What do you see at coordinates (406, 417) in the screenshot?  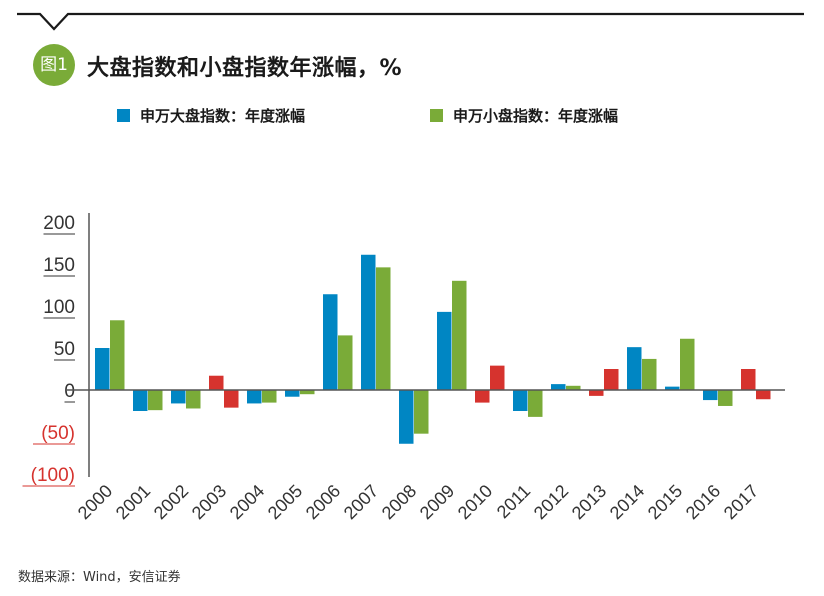 I see `bar-large-cap-2008` at bounding box center [406, 417].